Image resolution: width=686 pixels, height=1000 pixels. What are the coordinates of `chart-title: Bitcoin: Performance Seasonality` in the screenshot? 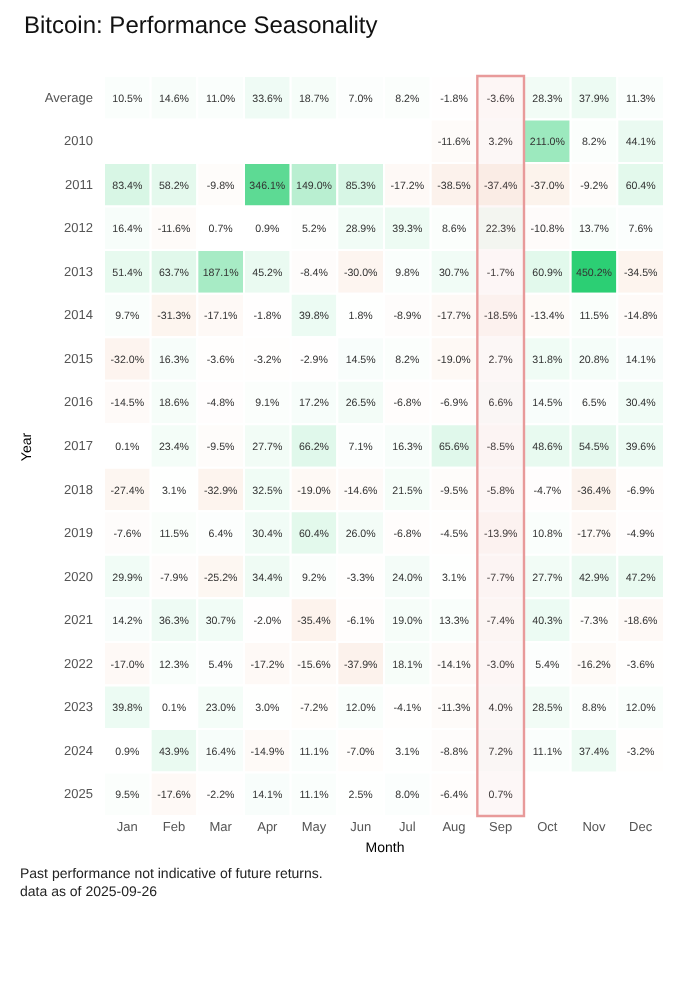 It's located at (201, 24).